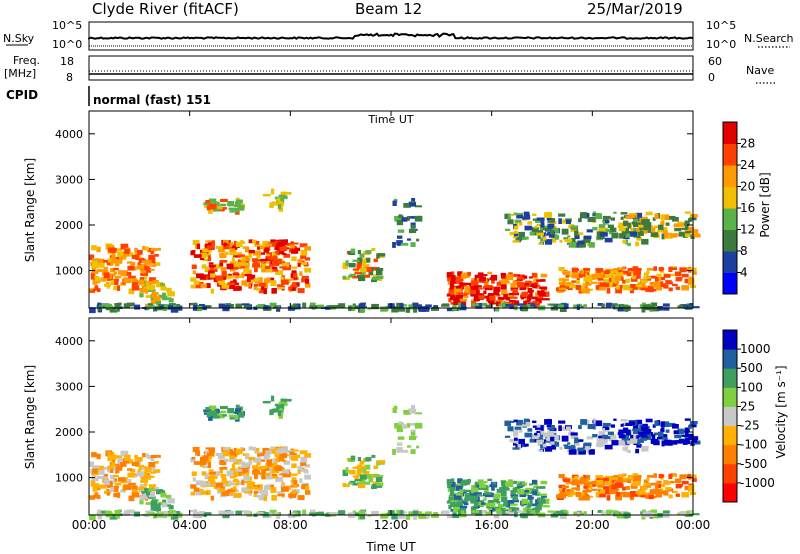 The width and height of the screenshot is (800, 554). I want to click on power-ytick-label: 1000, so click(69, 271).